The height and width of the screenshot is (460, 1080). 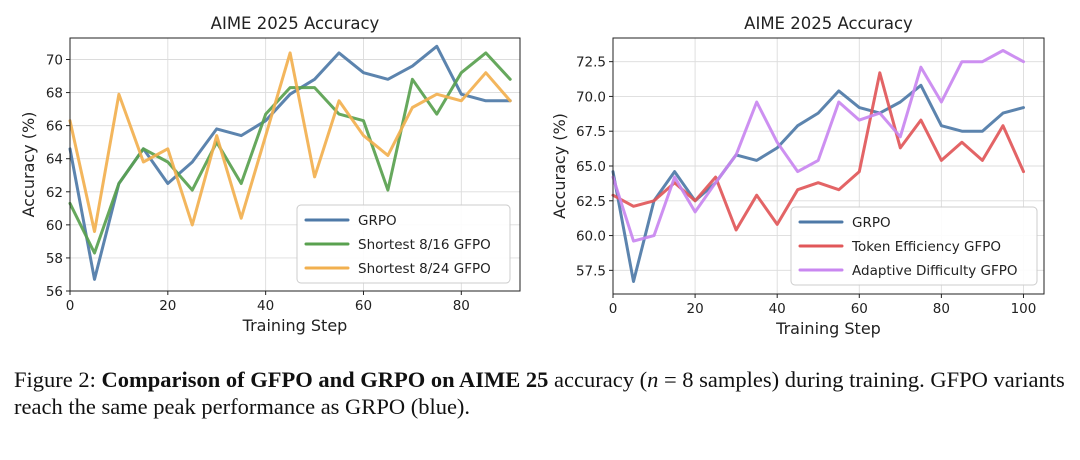 I want to click on y-tick-label: 68, so click(x=54, y=94).